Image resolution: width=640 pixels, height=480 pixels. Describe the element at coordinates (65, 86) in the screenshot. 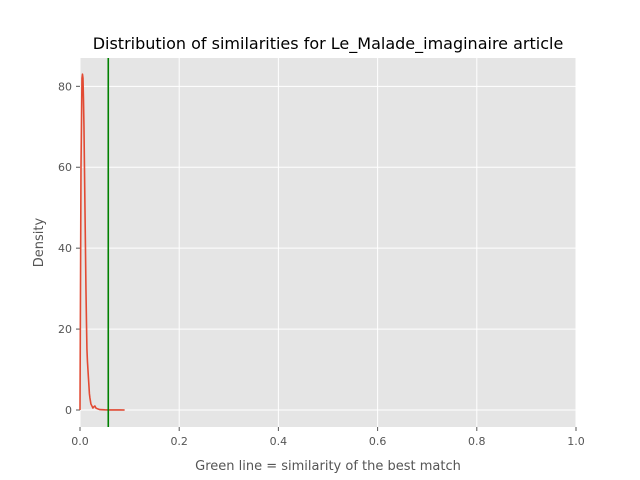

I see `y-tick-label: 80` at that location.